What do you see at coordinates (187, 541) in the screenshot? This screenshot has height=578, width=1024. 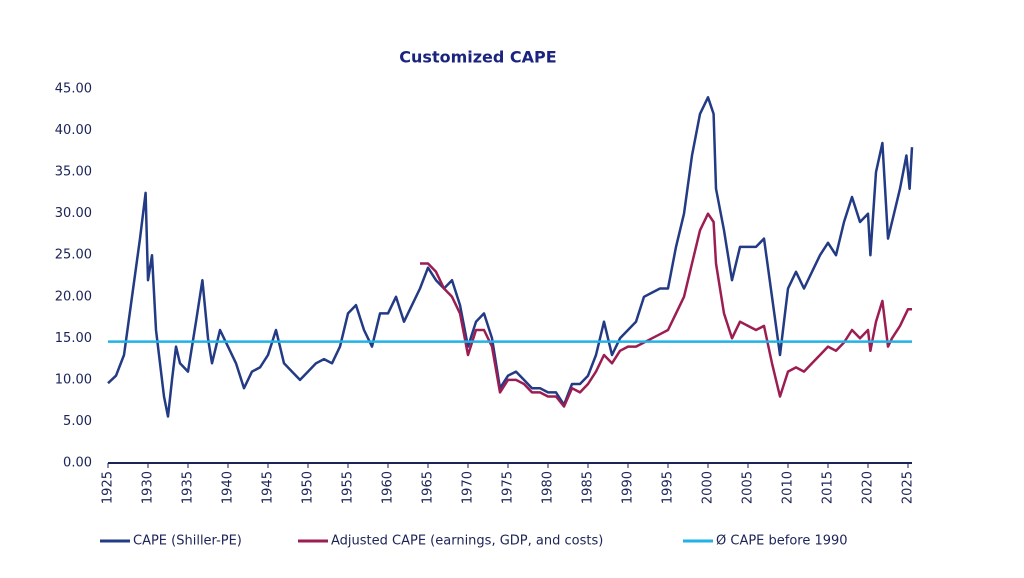 I see `legend-label: CAPE (Shiller-PE)` at bounding box center [187, 541].